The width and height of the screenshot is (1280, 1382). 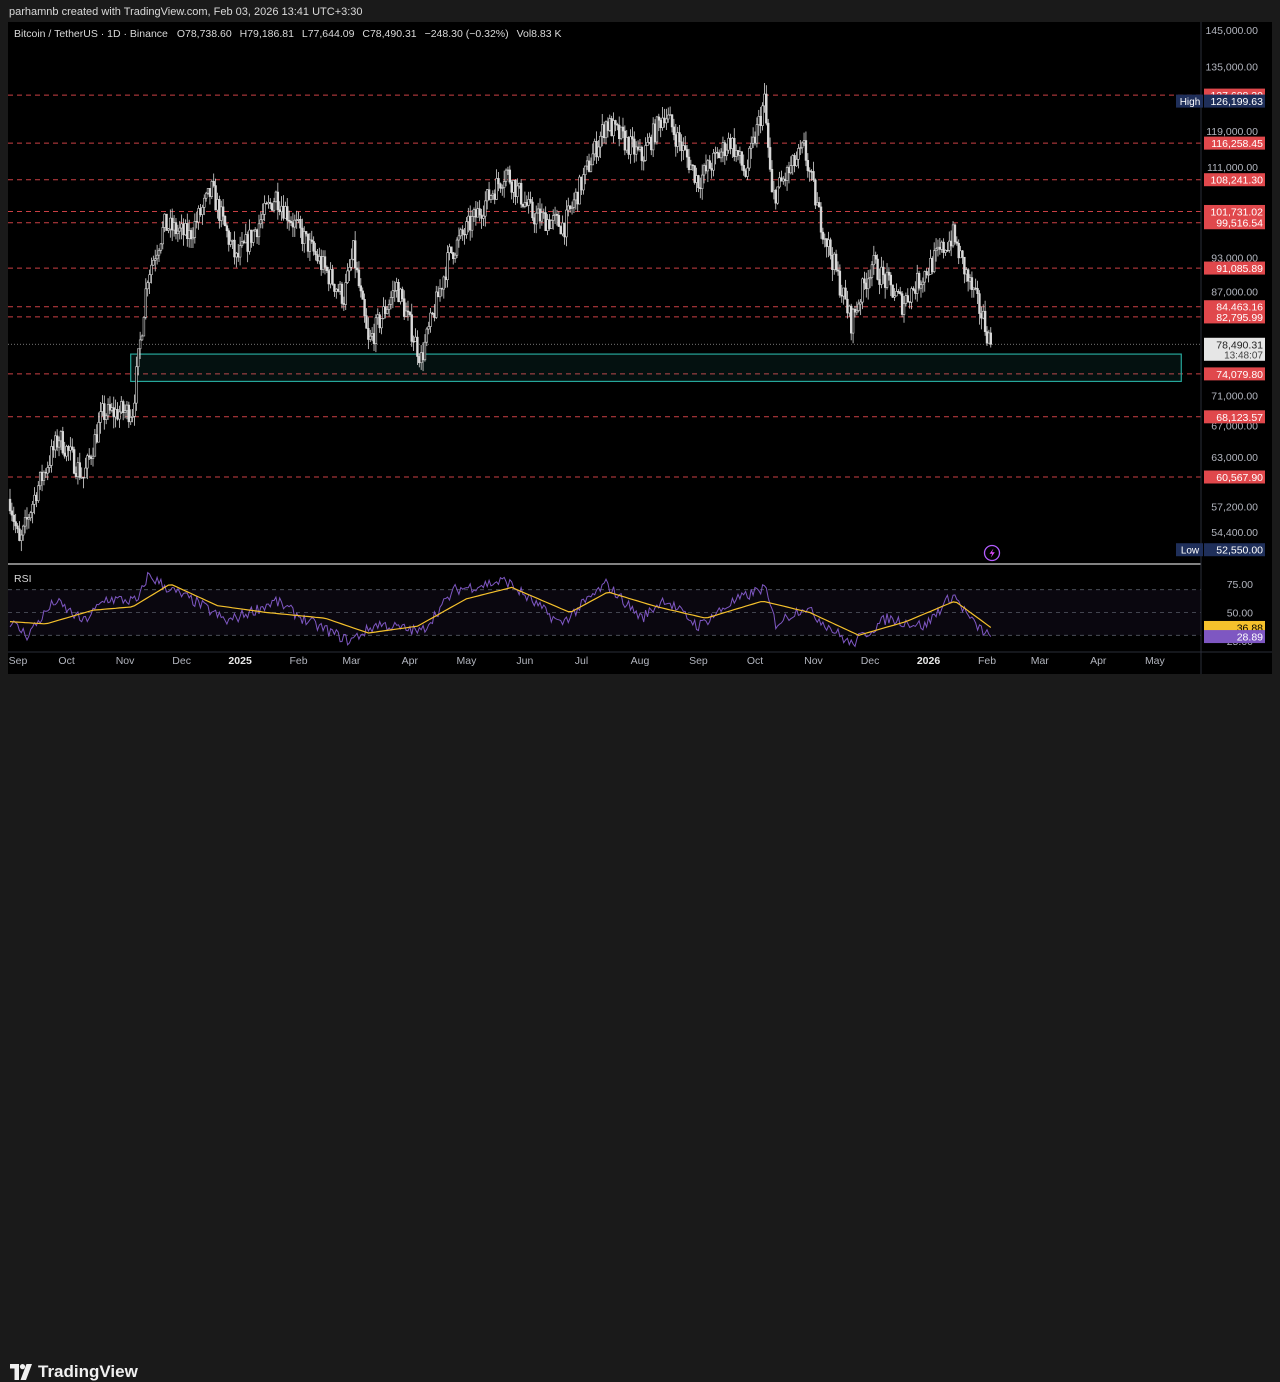 I want to click on zone-layer, so click(x=656, y=368).